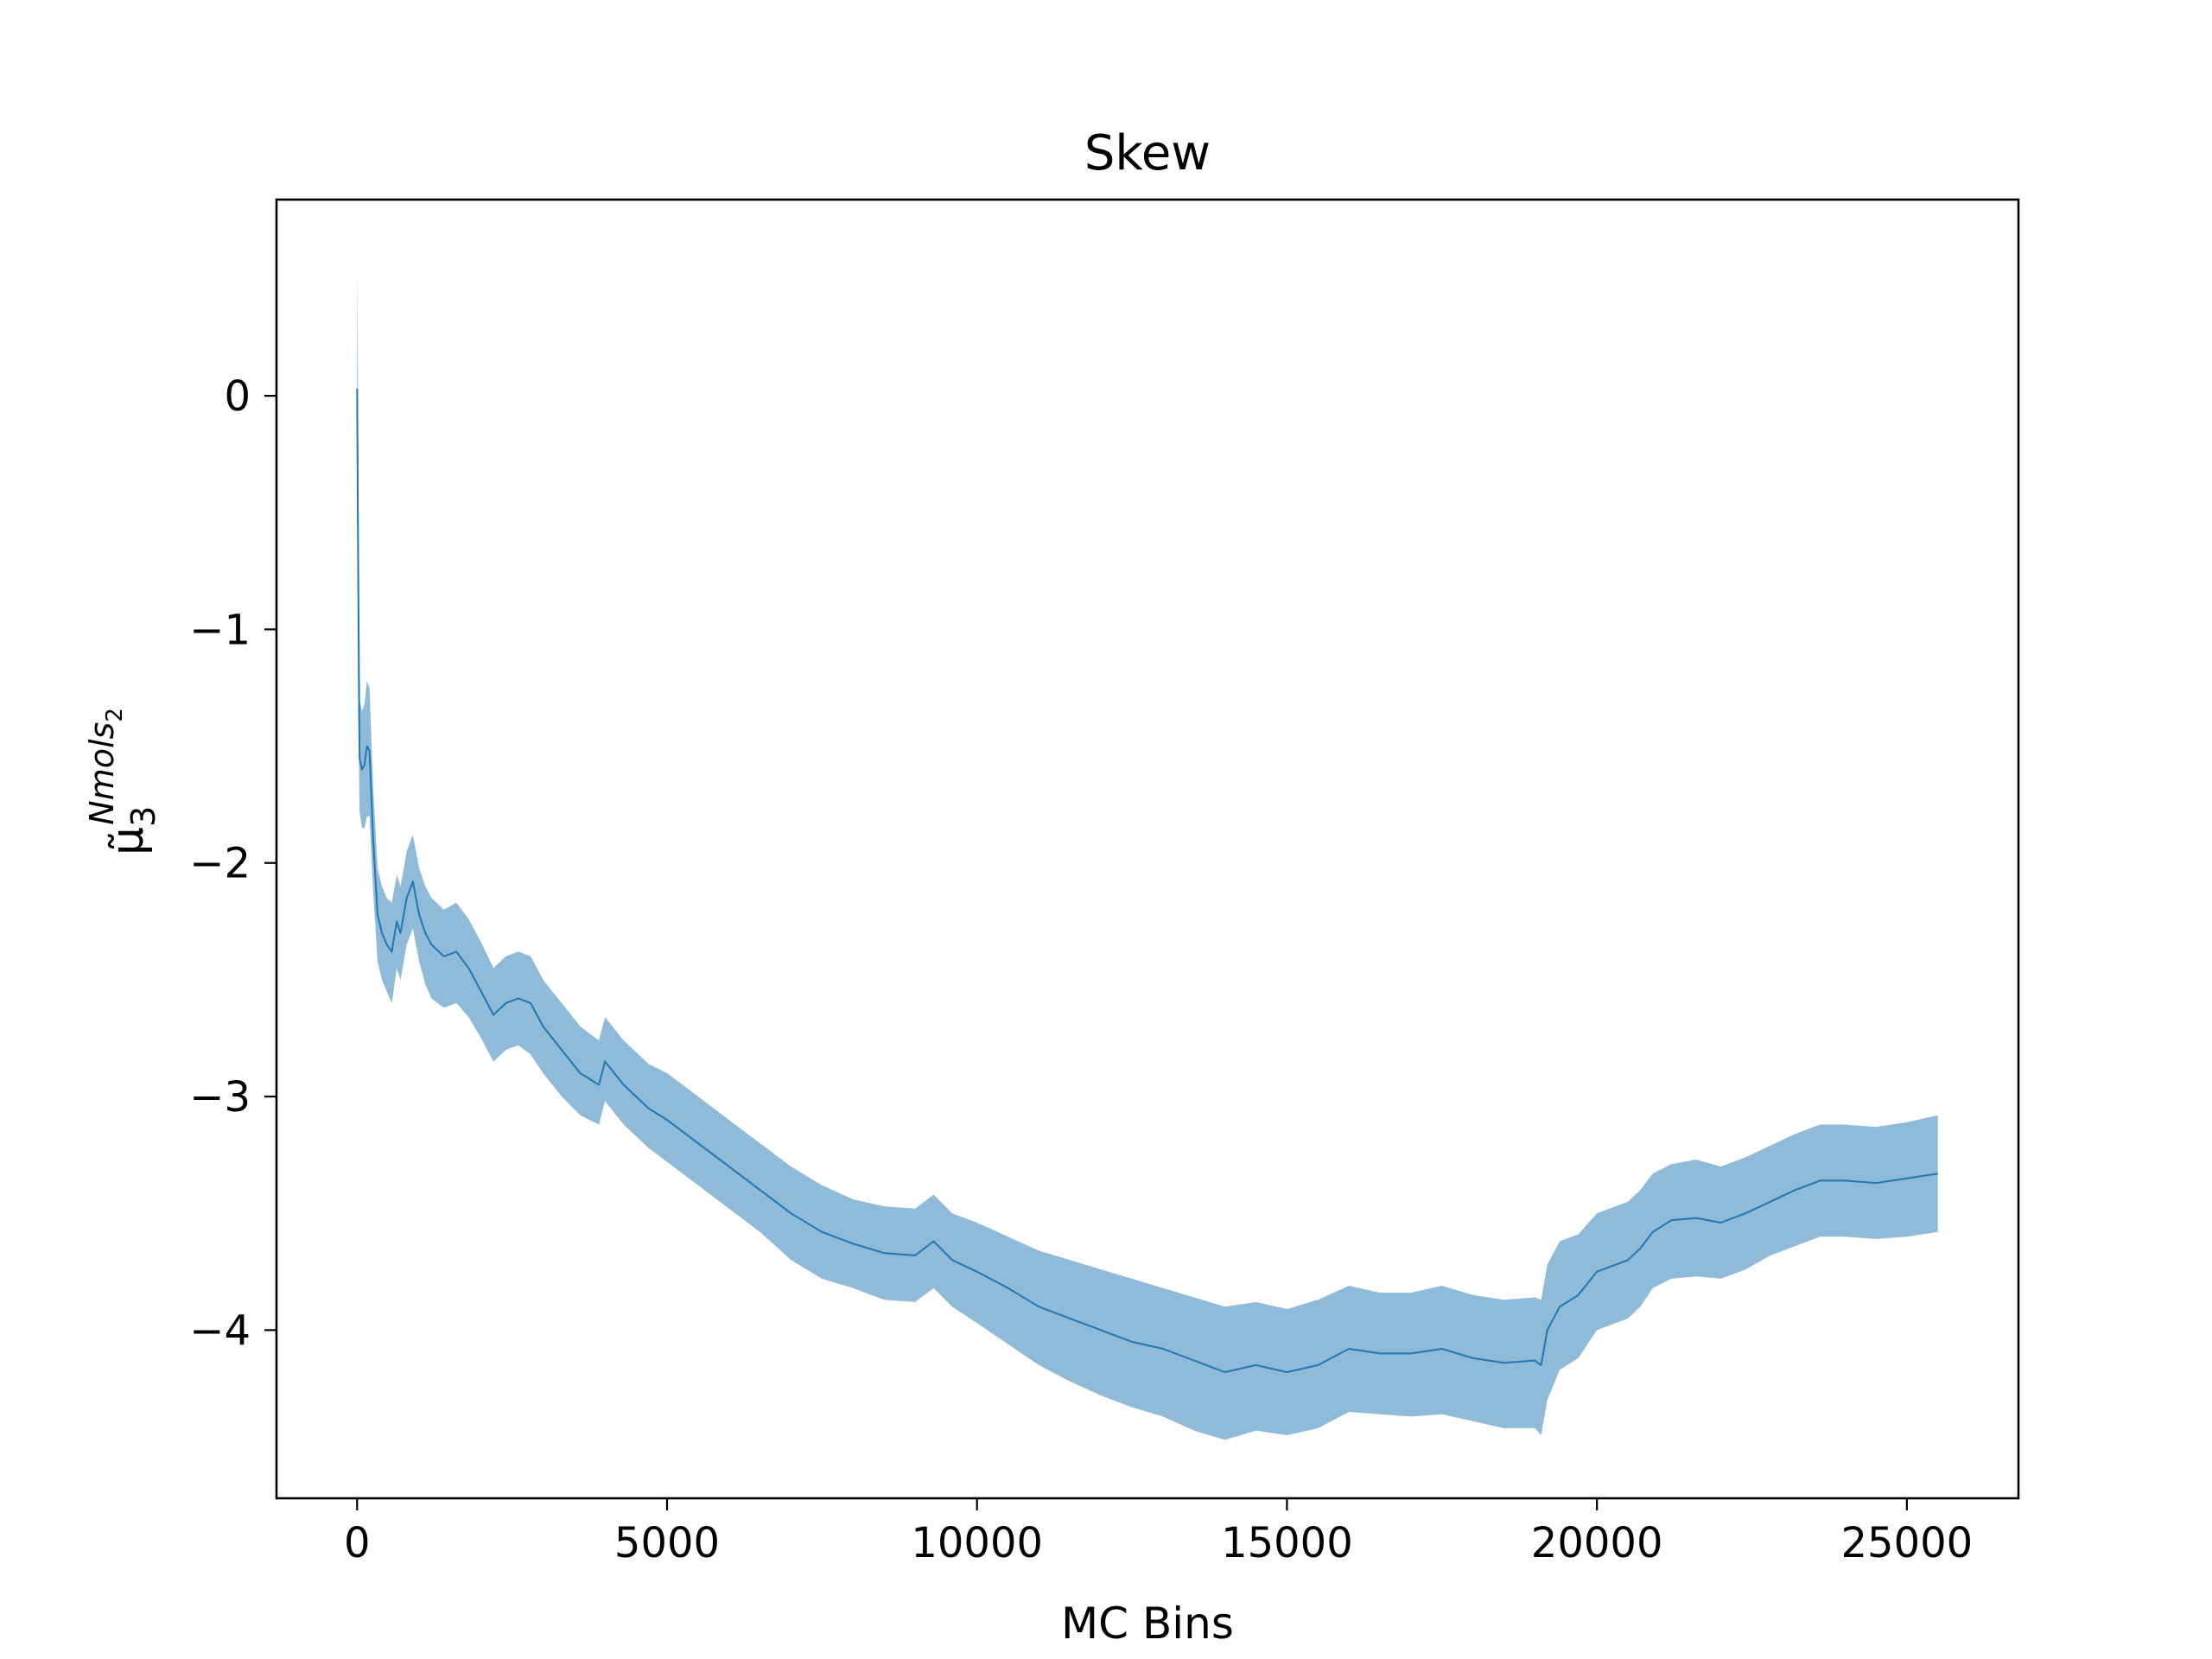 The width and height of the screenshot is (2212, 1659). I want to click on y-tick-label: −1, so click(220, 630).